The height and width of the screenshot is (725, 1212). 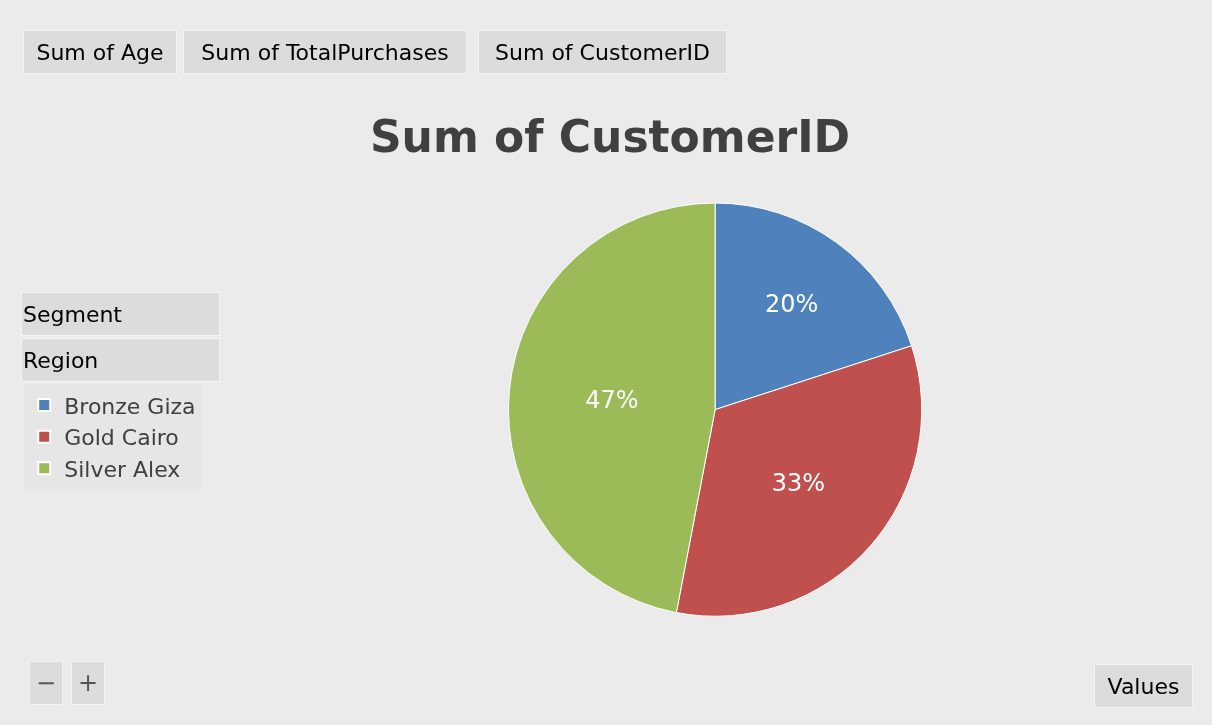 I want to click on text: Segment, so click(x=73, y=314).